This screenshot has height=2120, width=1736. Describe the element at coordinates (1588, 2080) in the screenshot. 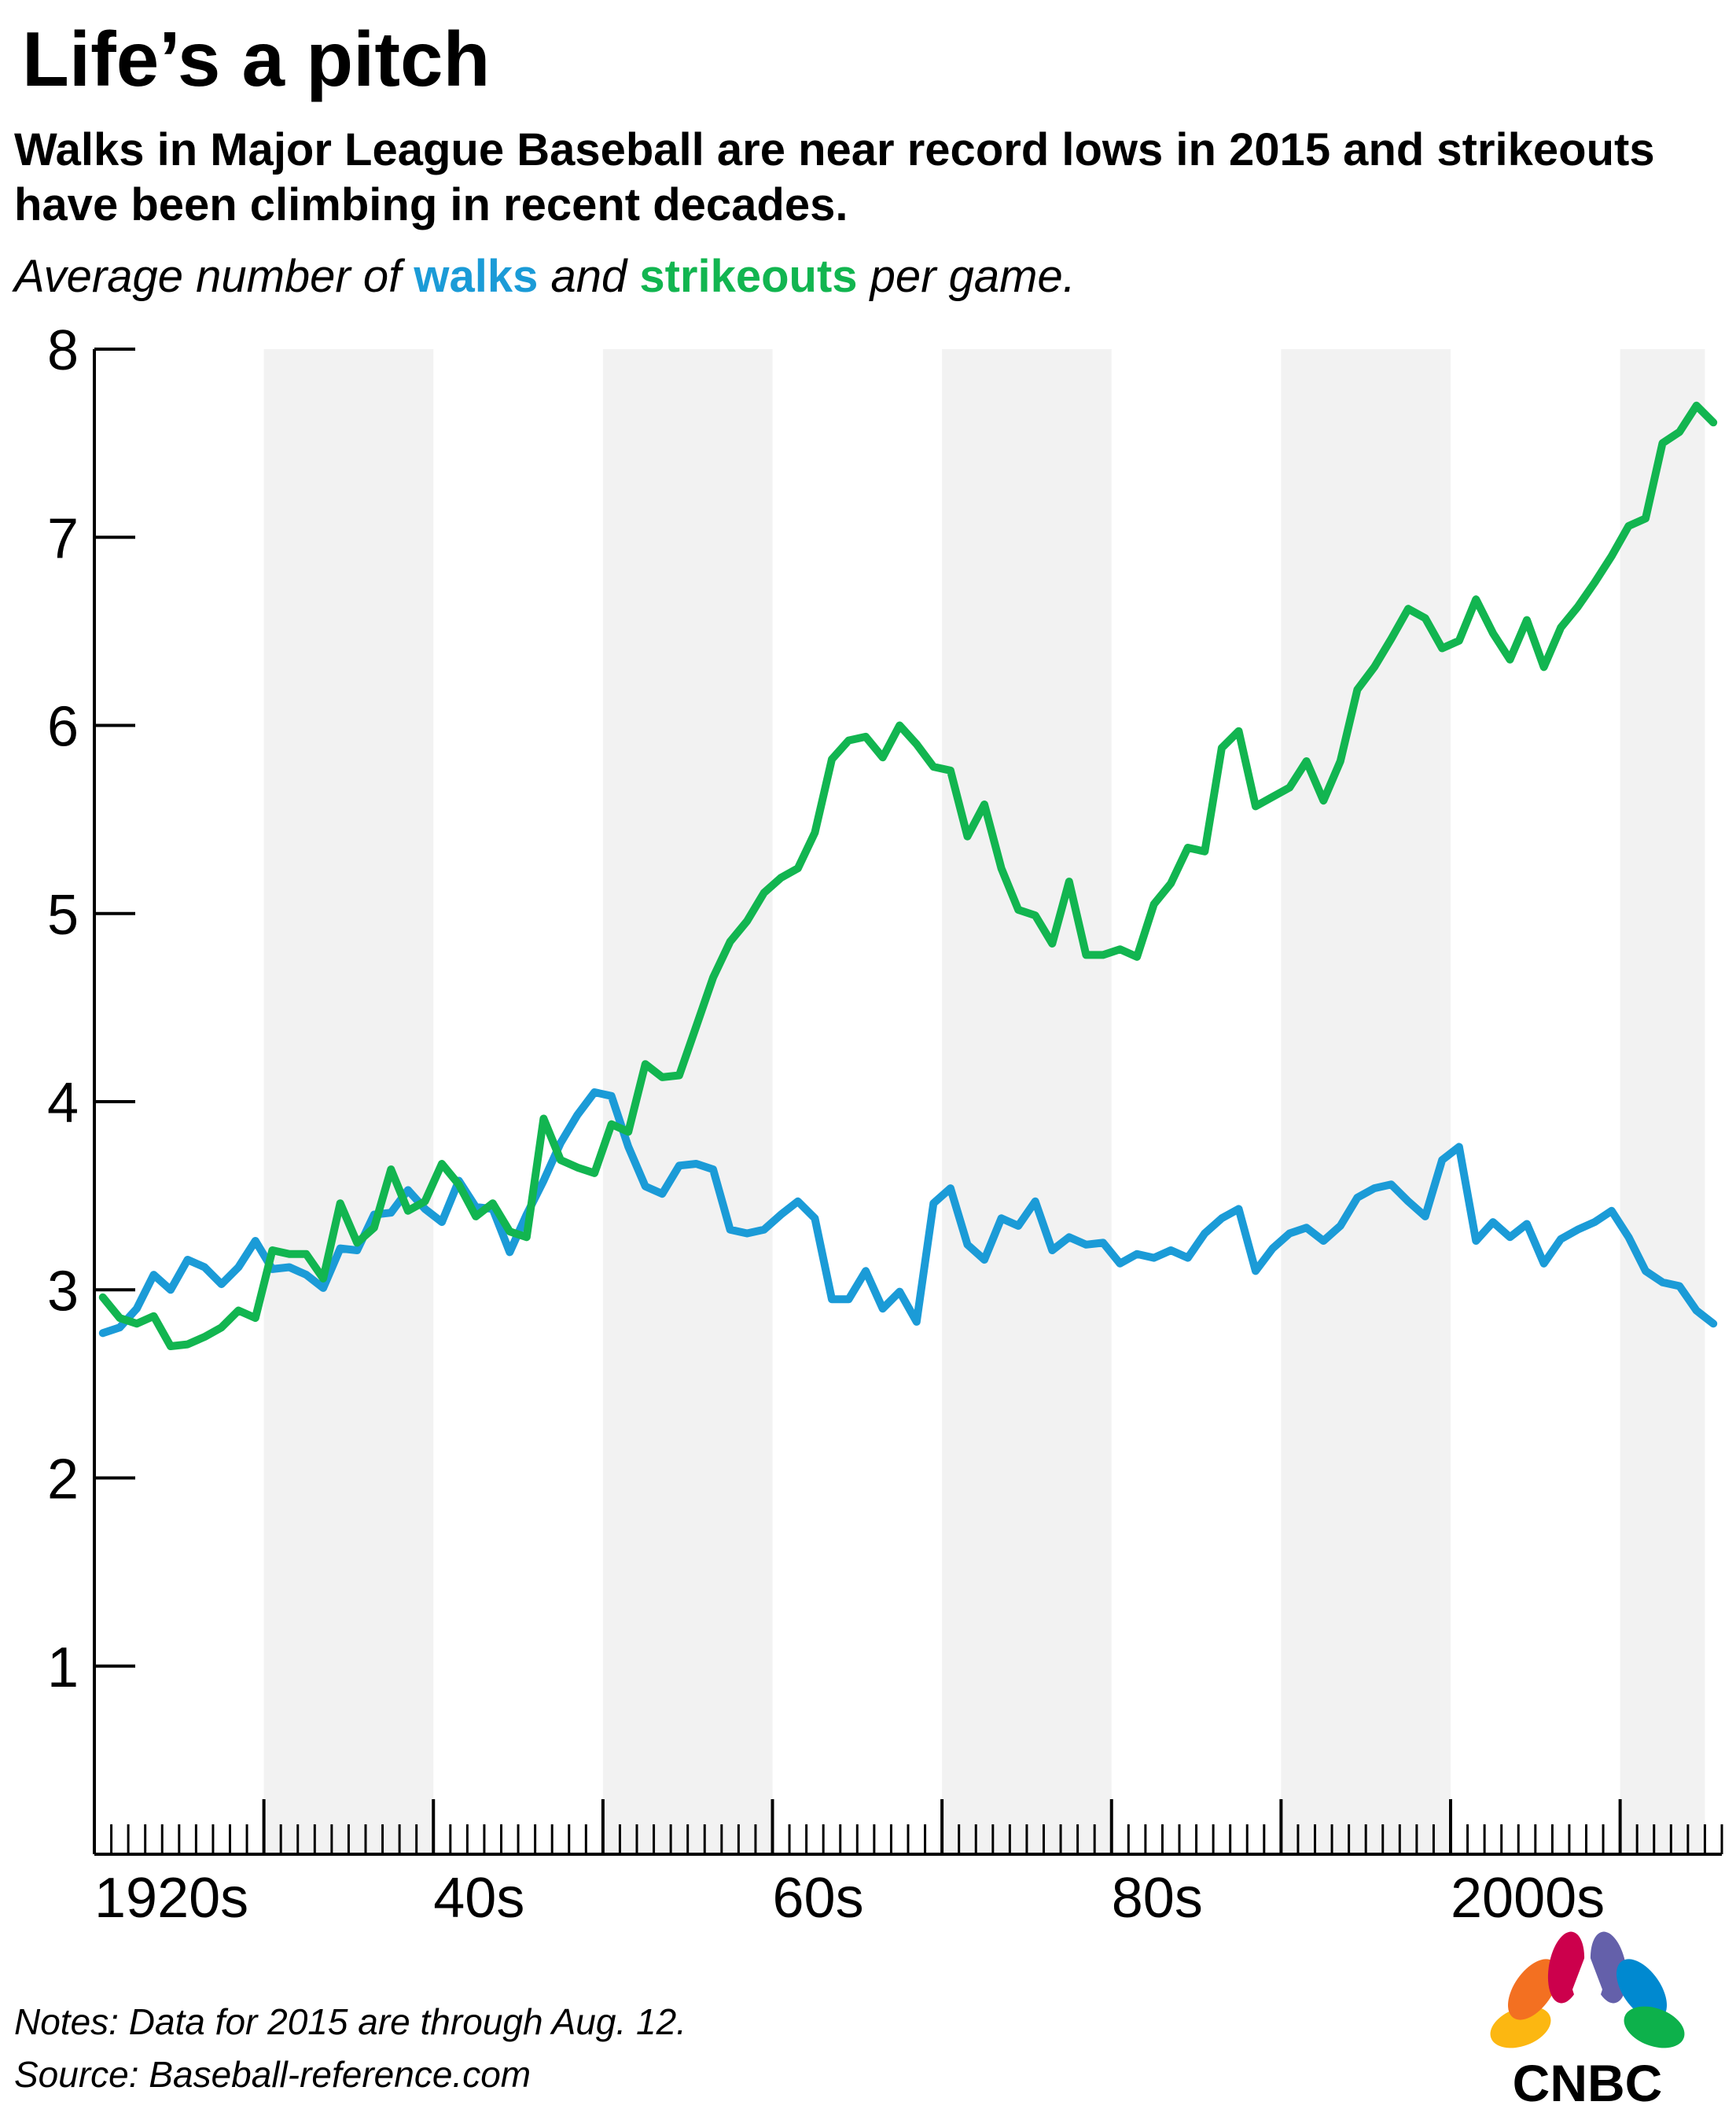

I see `cnbc-logo-text: CNBC` at that location.